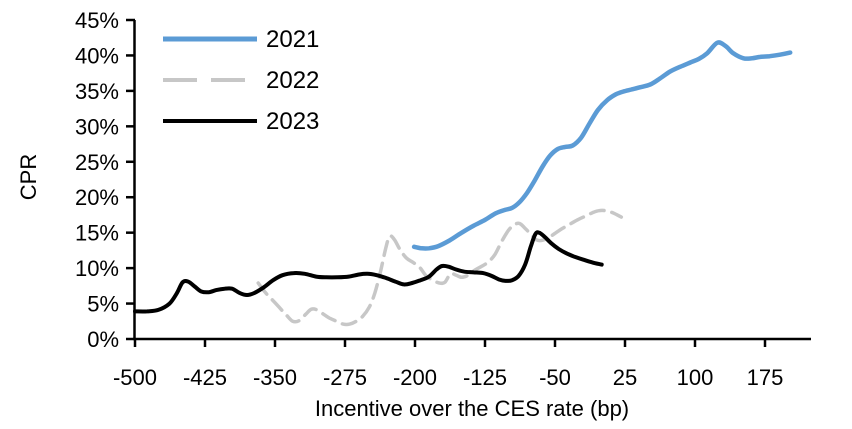 Image resolution: width=852 pixels, height=429 pixels. What do you see at coordinates (292, 39) in the screenshot?
I see `legend-label-2021: 2021` at bounding box center [292, 39].